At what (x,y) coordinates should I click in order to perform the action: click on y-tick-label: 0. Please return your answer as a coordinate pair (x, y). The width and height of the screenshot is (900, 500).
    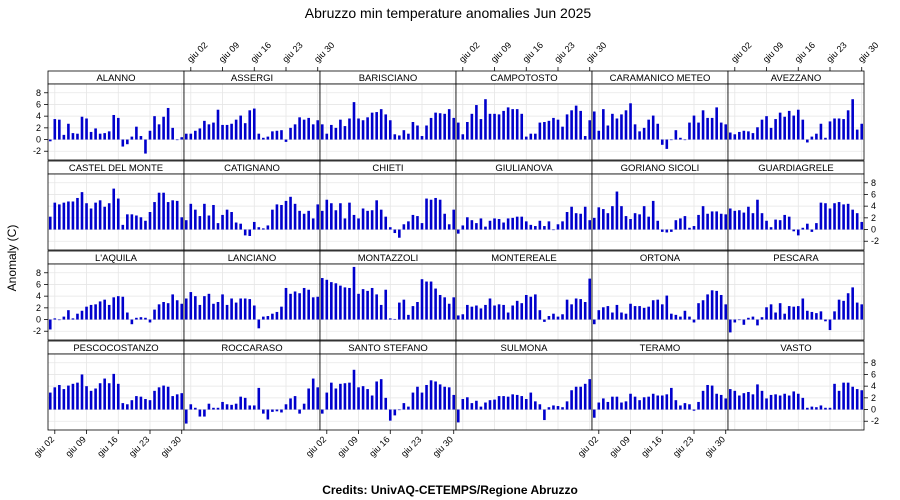
    Looking at the image, I should click on (38, 140).